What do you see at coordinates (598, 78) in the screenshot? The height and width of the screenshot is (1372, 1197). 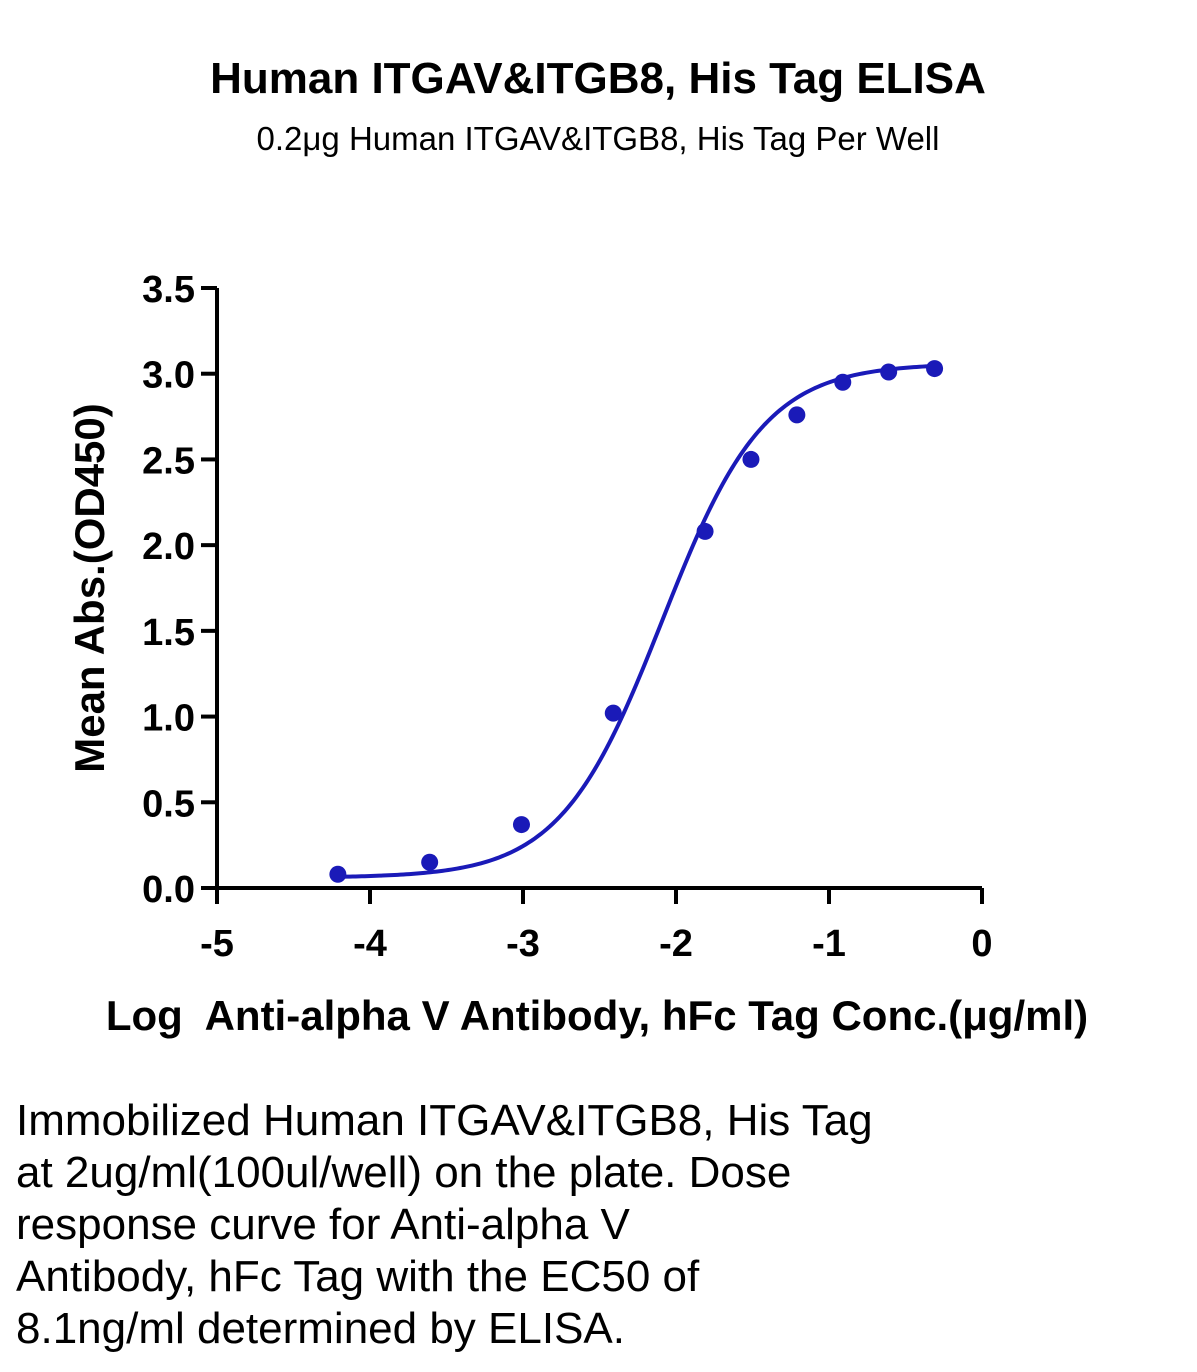 I see `chart-title: Human ITGAV&ITGB8, His Tag ELISA` at bounding box center [598, 78].